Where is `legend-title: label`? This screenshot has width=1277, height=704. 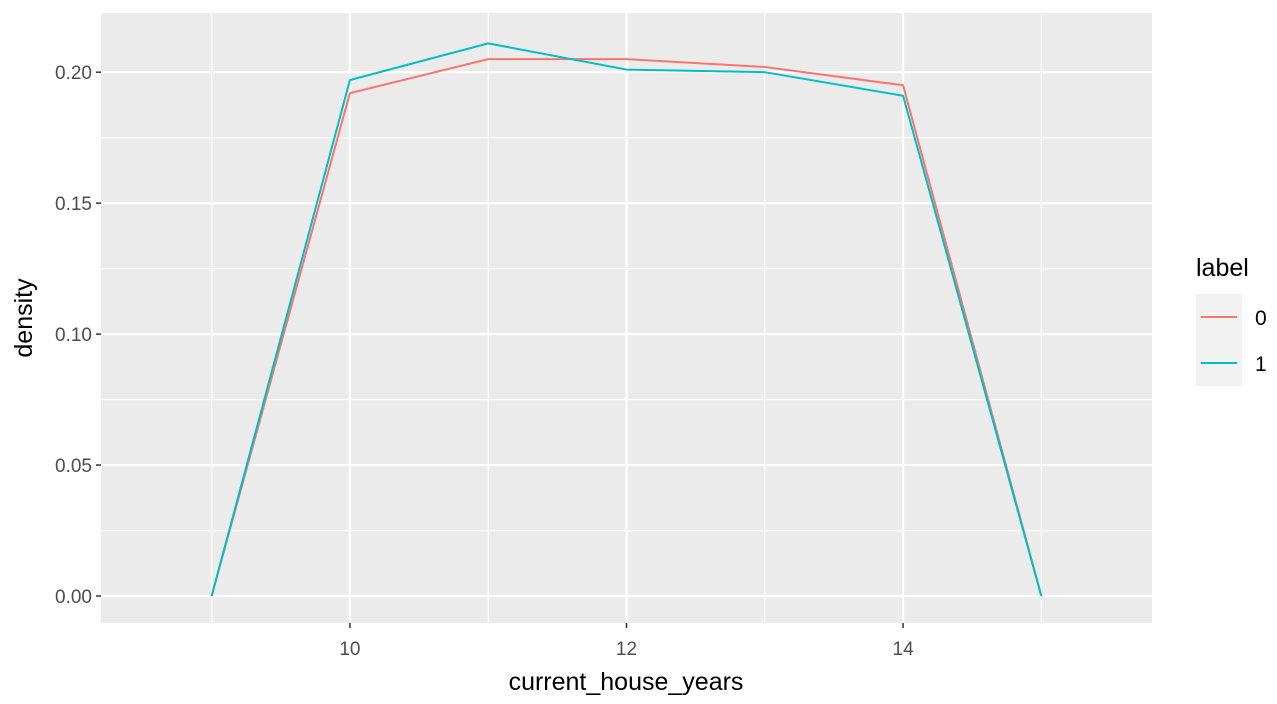
legend-title: label is located at coordinates (1222, 268).